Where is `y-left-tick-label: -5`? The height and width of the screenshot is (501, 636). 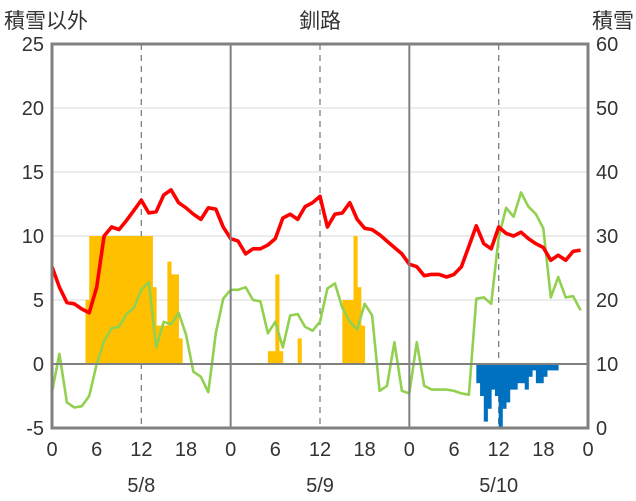
y-left-tick-label: -5 is located at coordinates (35, 429).